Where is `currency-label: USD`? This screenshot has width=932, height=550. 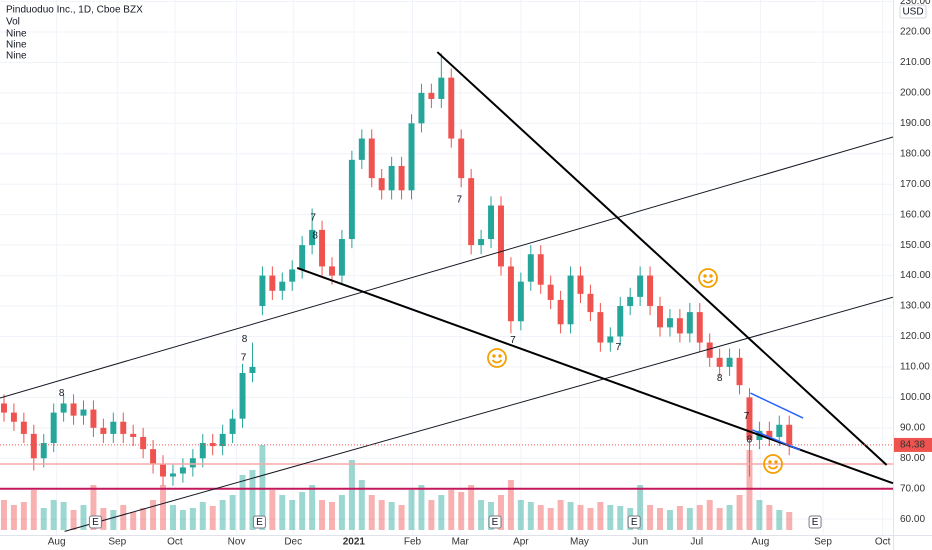 currency-label: USD is located at coordinates (912, 12).